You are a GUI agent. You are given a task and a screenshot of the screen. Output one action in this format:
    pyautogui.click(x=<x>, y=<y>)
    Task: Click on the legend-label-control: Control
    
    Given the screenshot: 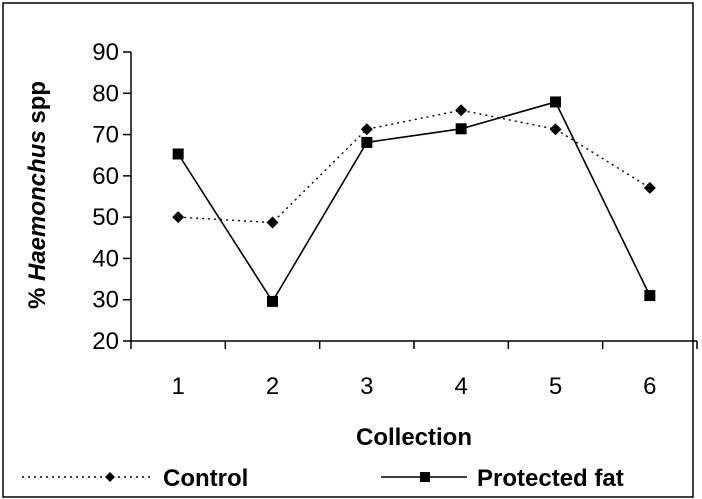 What is the action you would take?
    pyautogui.click(x=205, y=478)
    